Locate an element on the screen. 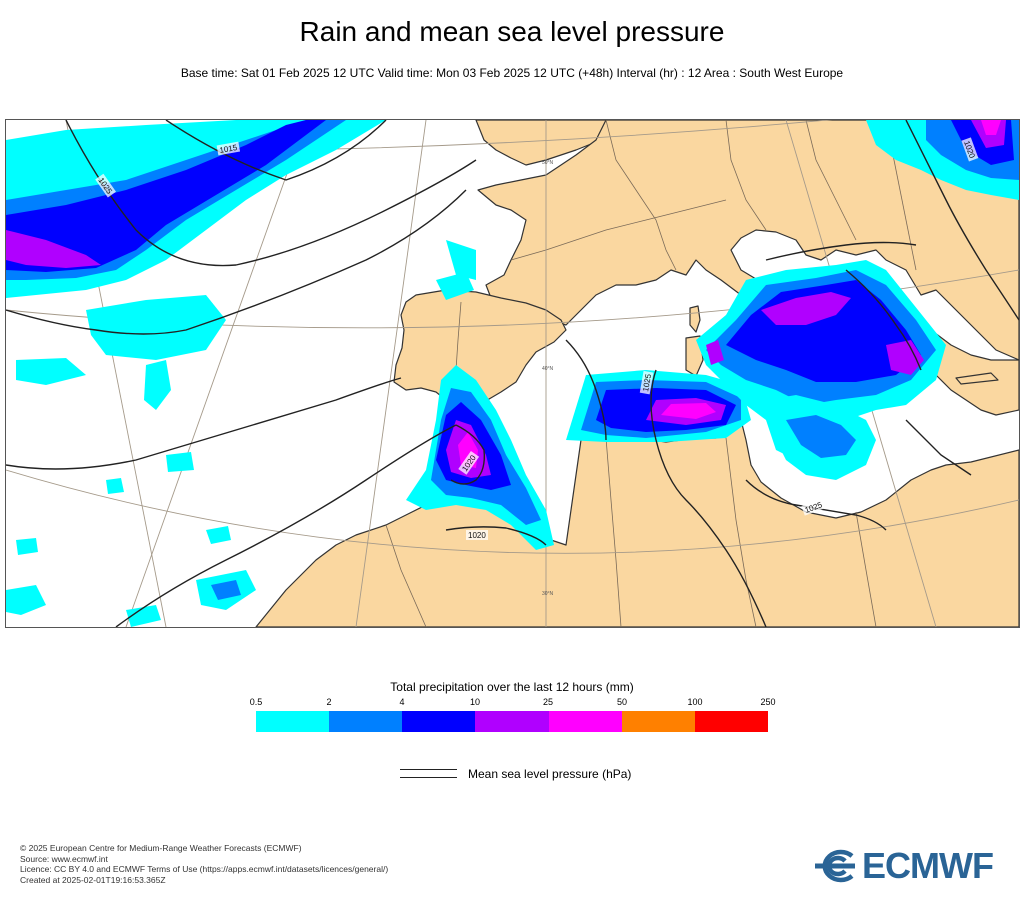 This screenshot has height=922, width=1024. precip-atlantic-heavy is located at coordinates (166, 196).